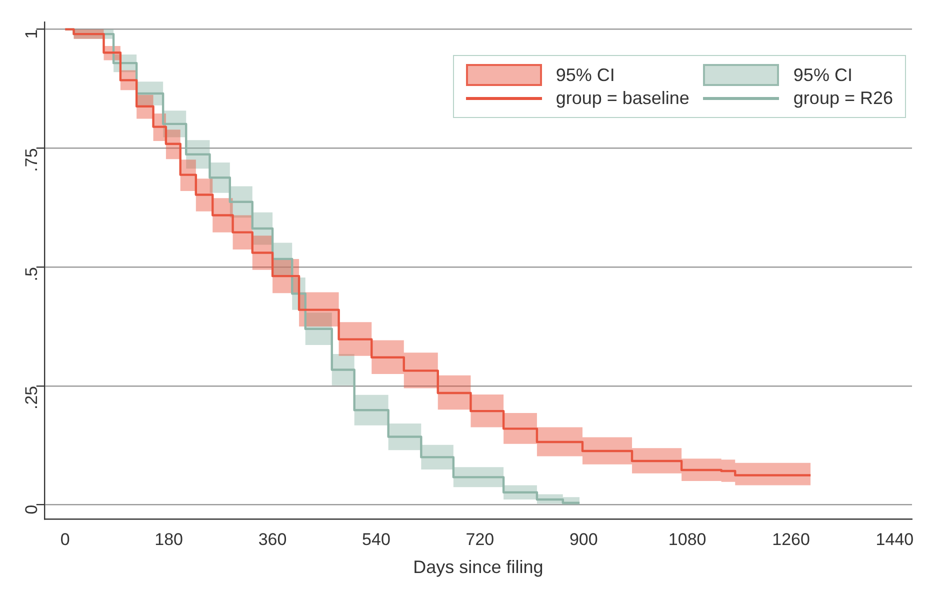 This screenshot has height=591, width=928. I want to click on x-tick-label: 360, so click(272, 539).